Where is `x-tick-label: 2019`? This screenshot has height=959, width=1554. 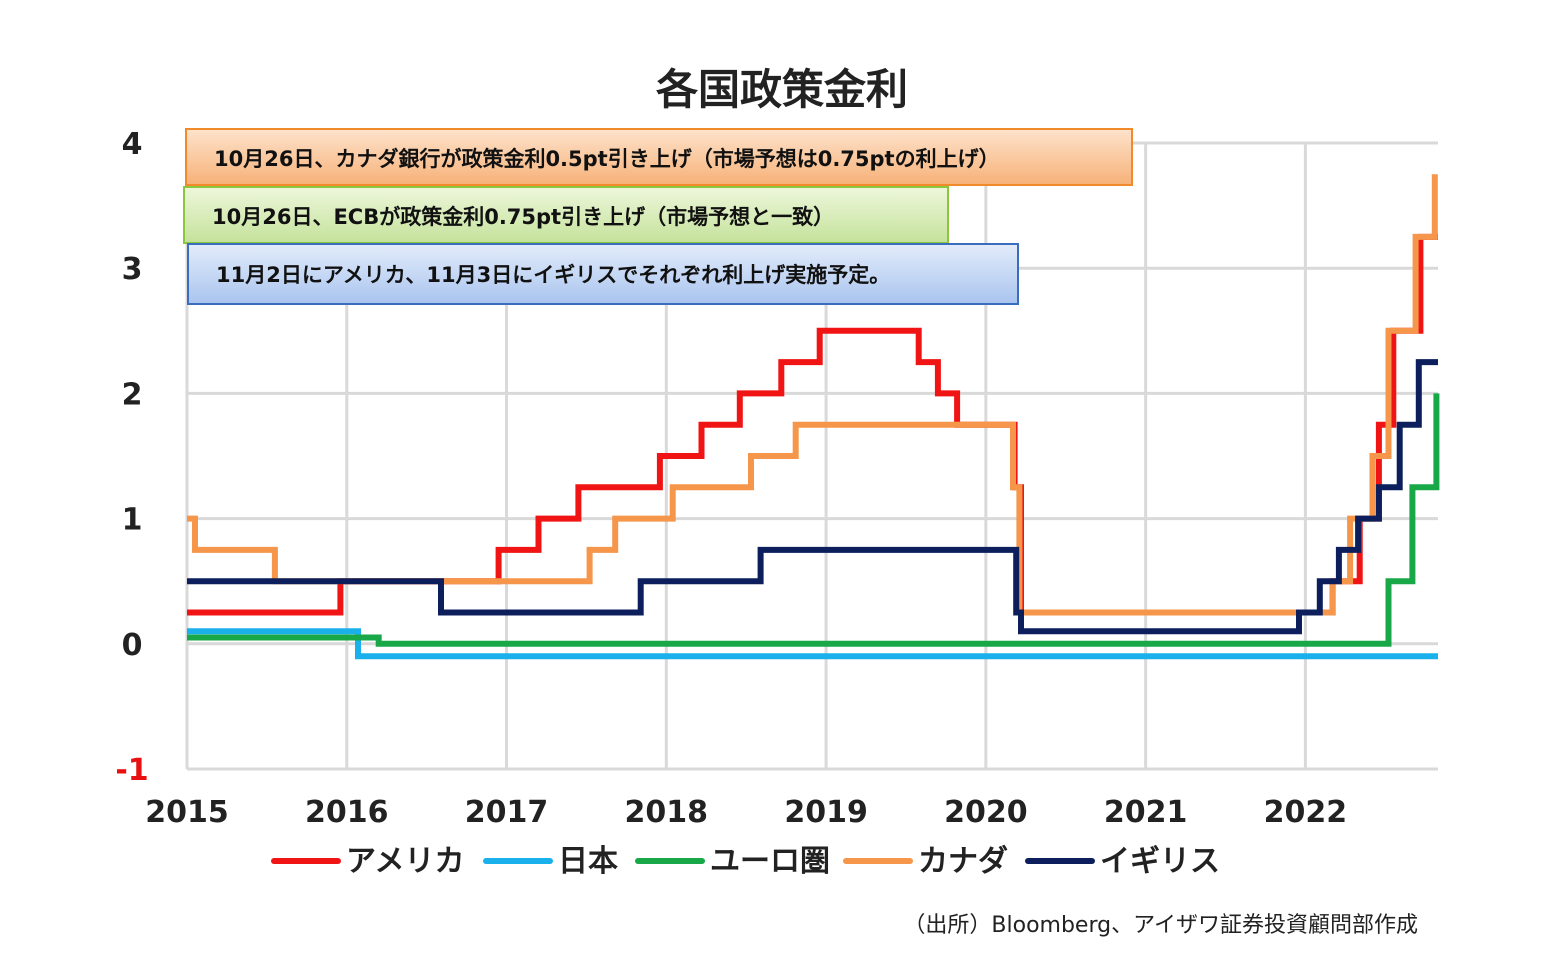
x-tick-label: 2019 is located at coordinates (826, 812).